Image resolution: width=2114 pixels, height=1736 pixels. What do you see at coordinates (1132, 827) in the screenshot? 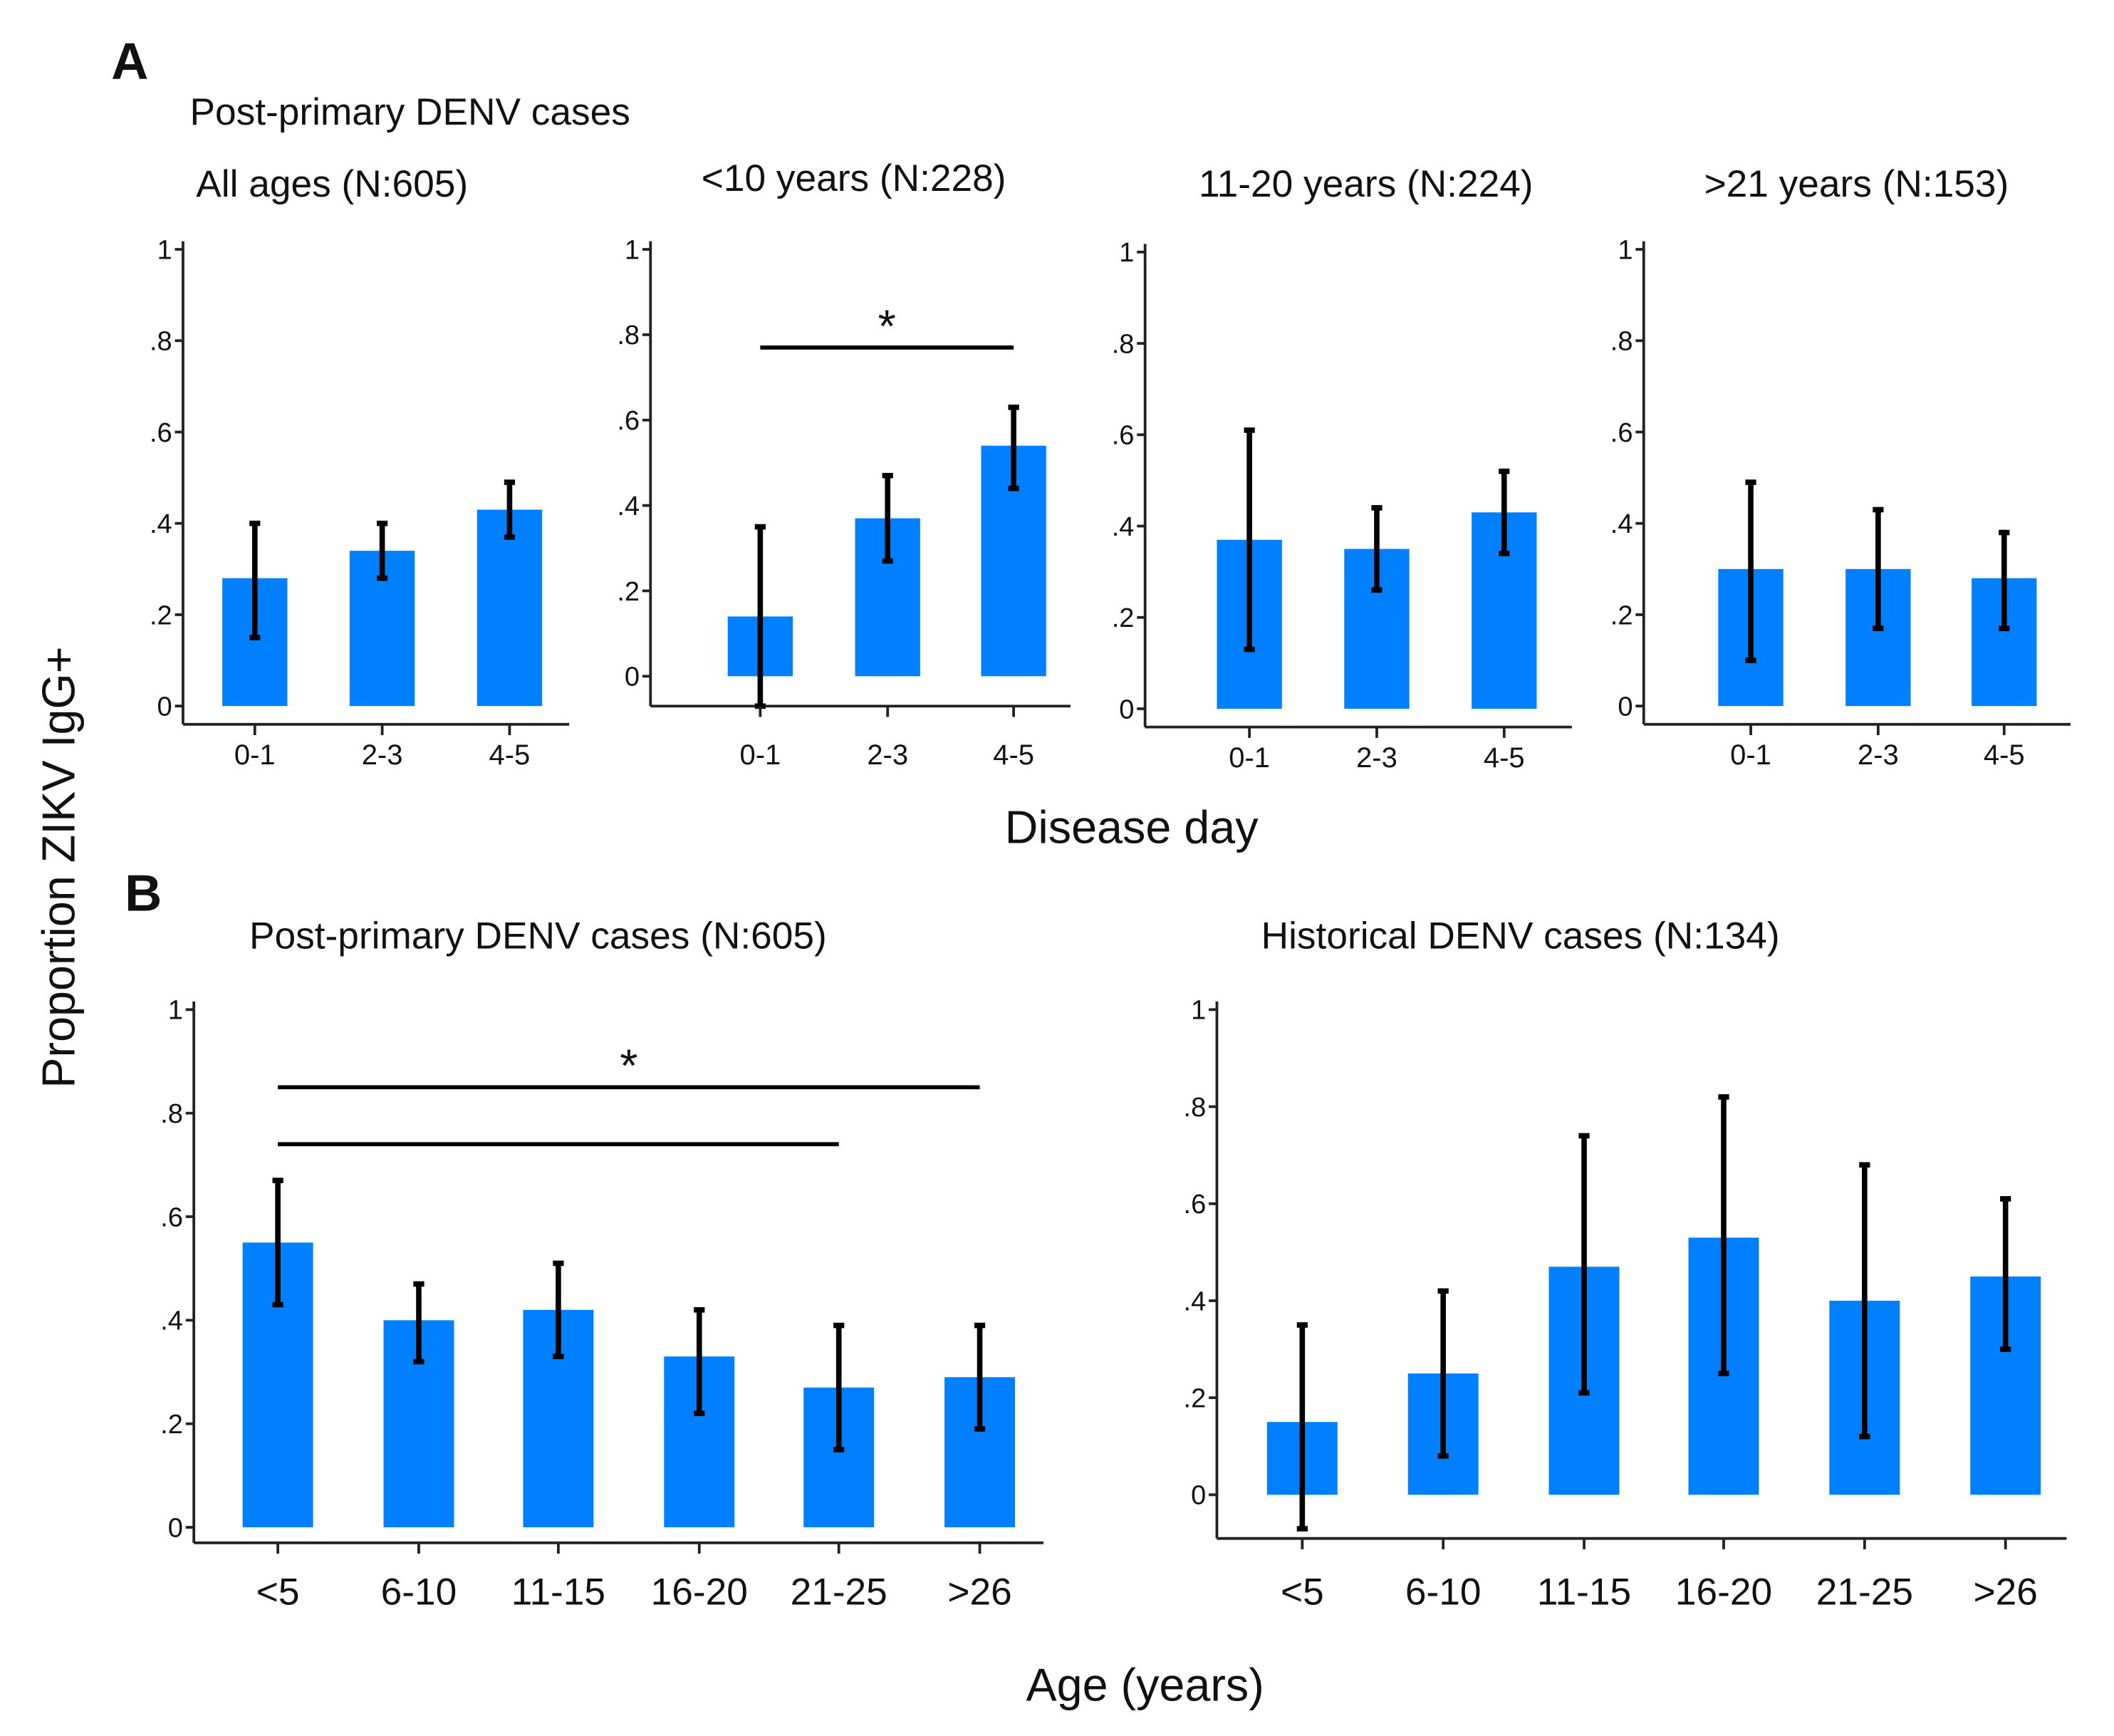
I see `panel-a-x-axis-label: Disease day` at bounding box center [1132, 827].